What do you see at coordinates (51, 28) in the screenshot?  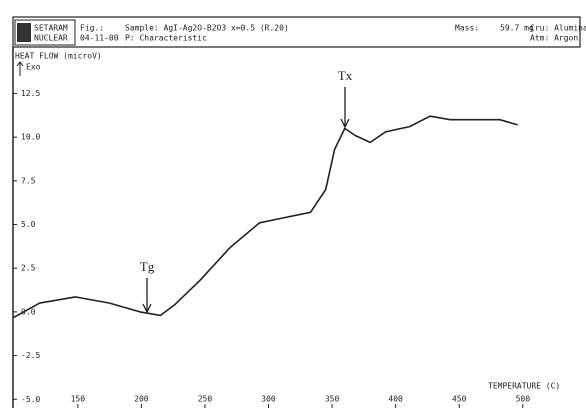 I see `logo: SETARAM` at bounding box center [51, 28].